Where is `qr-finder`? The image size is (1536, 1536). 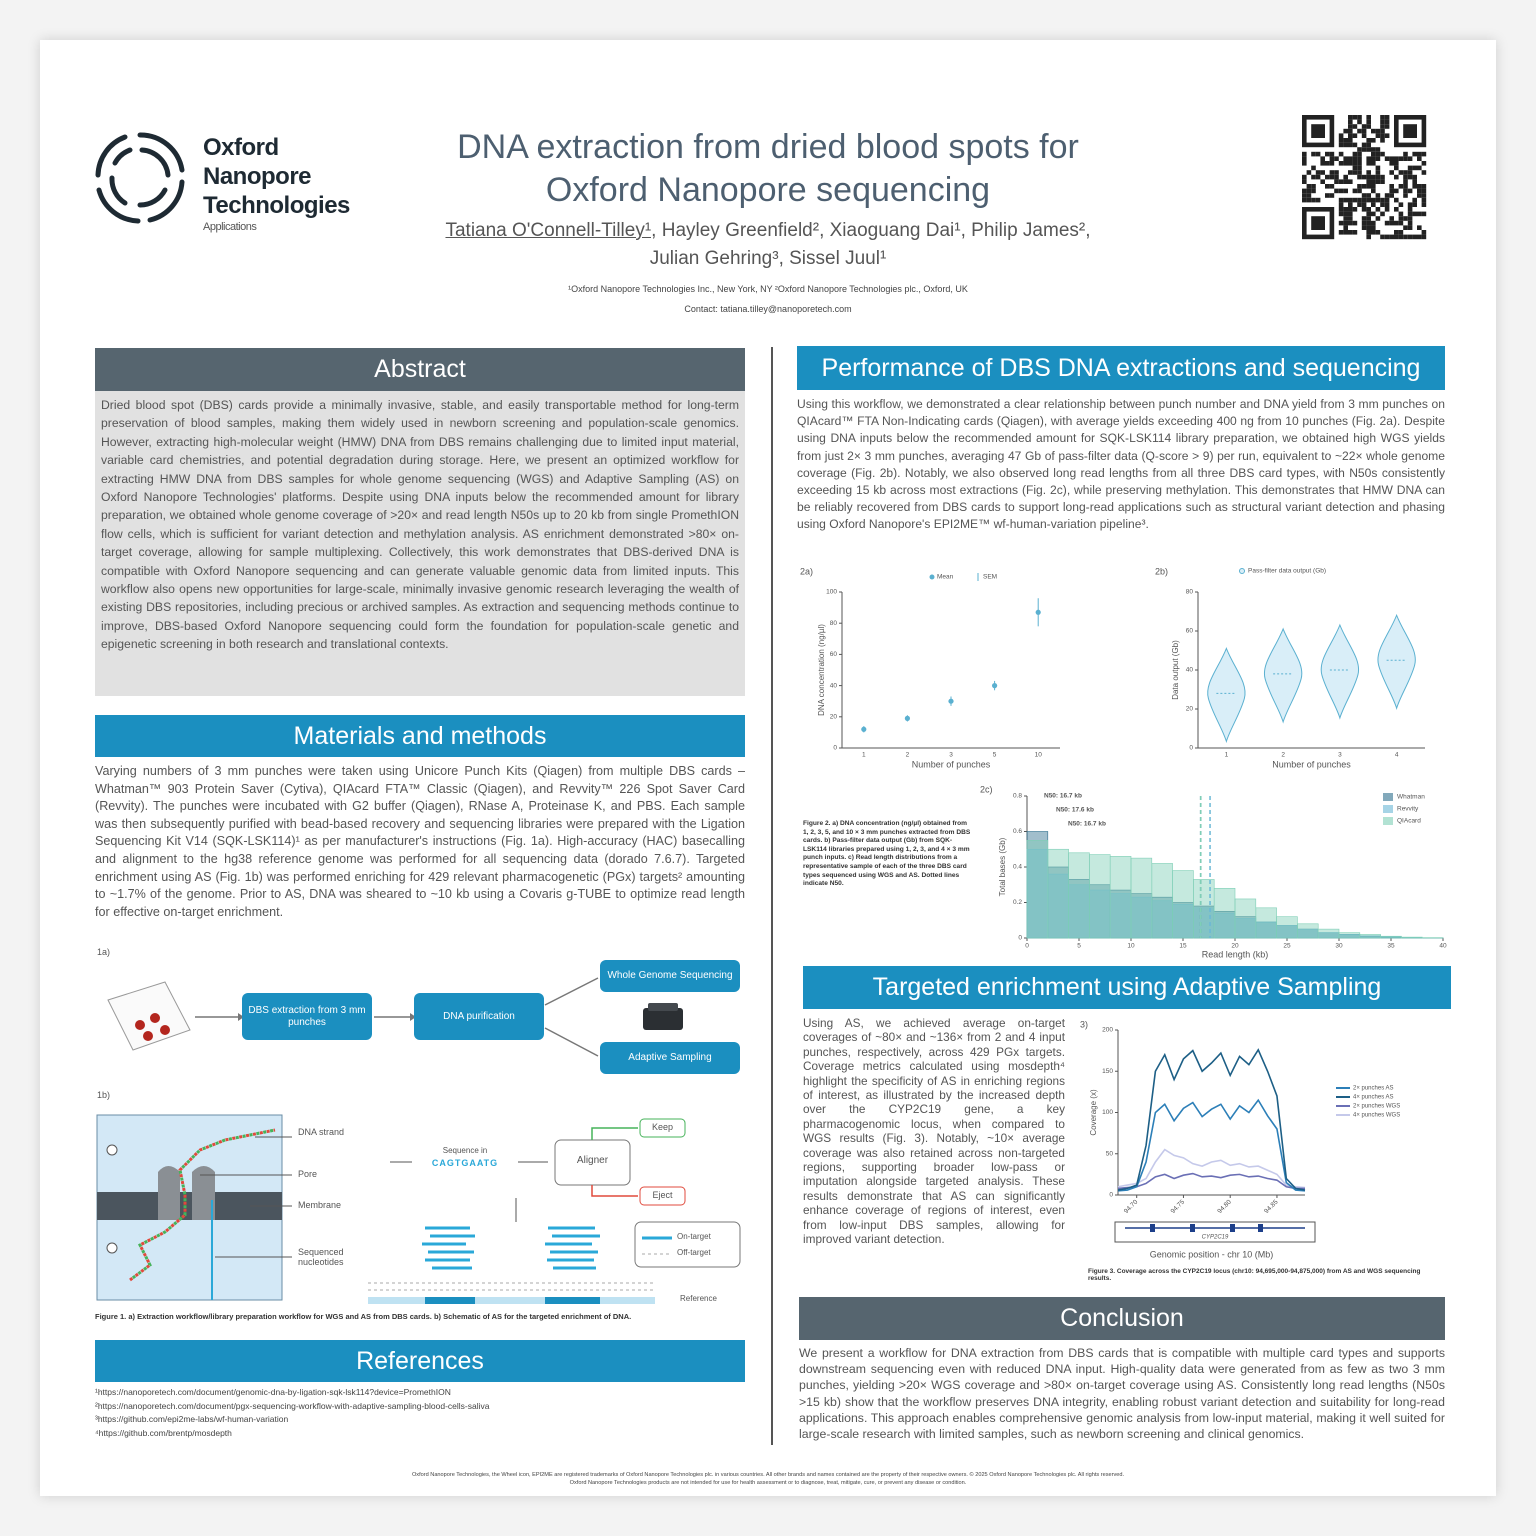
qr-finder is located at coordinates (1410, 131).